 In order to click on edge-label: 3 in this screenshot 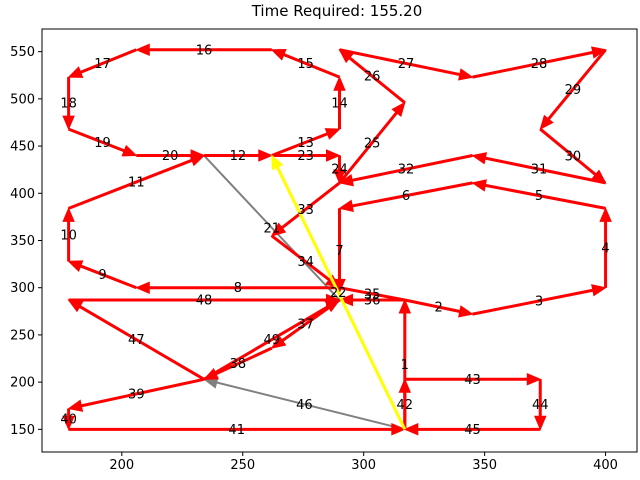, I will do `click(539, 301)`.